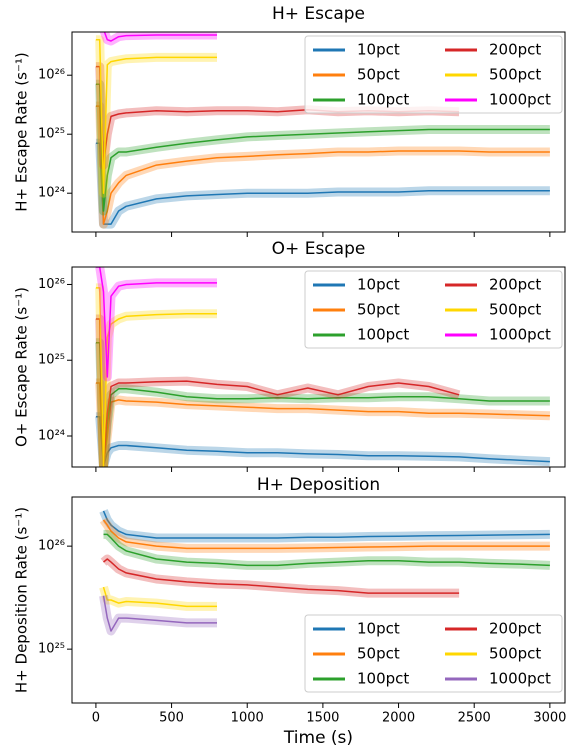 The height and width of the screenshot is (750, 584). I want to click on y-axis-label: H+ Escape Rate (s⁻¹), so click(22, 131).